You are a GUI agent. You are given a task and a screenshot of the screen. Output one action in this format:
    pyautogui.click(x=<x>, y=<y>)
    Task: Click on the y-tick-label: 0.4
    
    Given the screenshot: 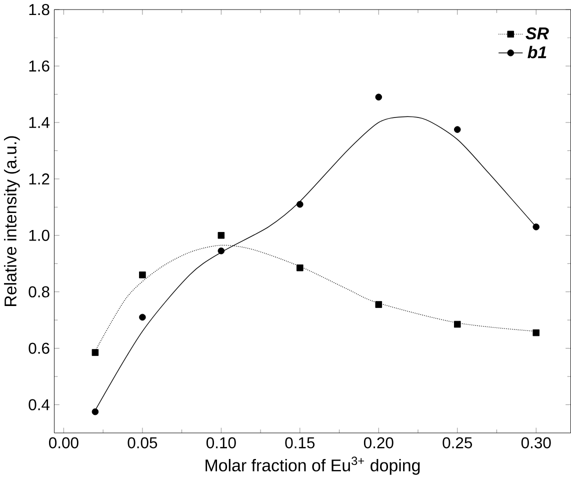 What is the action you would take?
    pyautogui.click(x=39, y=404)
    